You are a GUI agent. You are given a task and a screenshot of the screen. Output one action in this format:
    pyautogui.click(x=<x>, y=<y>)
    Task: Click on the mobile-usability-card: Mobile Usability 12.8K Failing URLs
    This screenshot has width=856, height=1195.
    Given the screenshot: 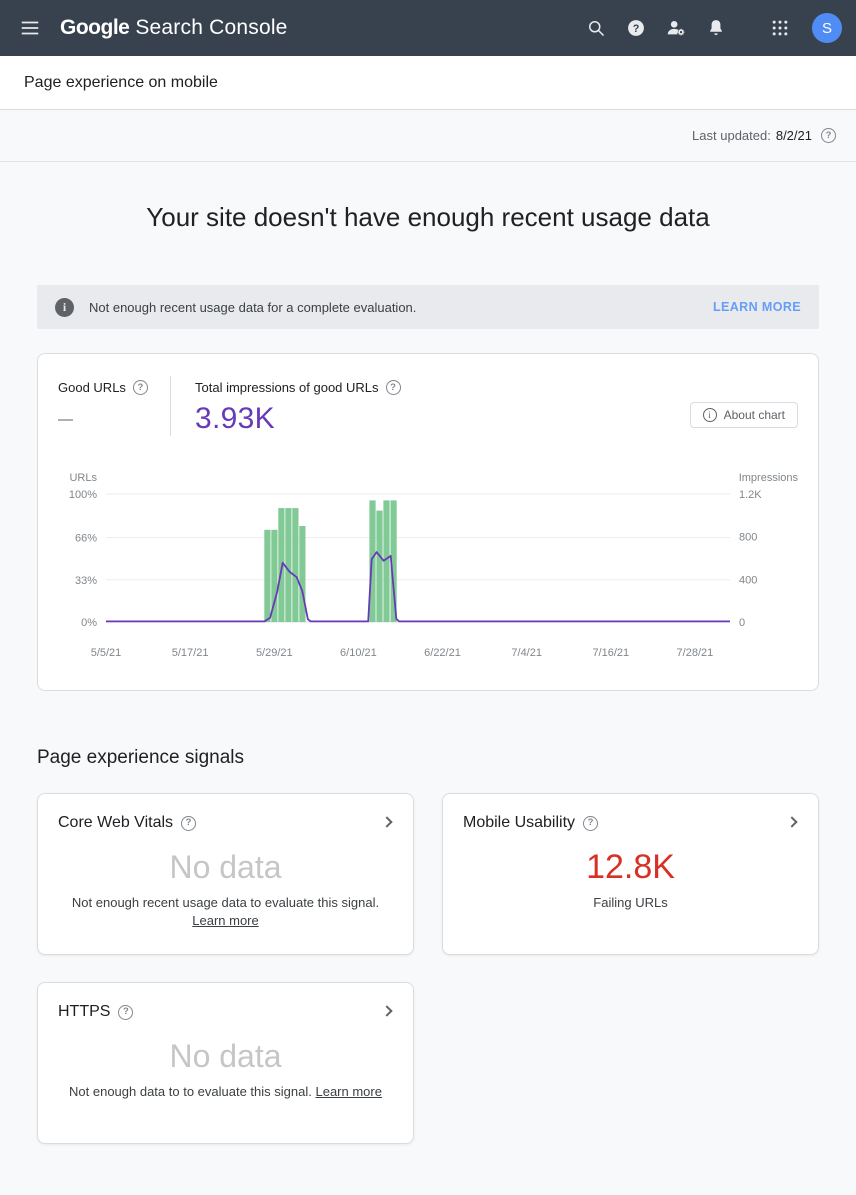 What is the action you would take?
    pyautogui.click(x=630, y=874)
    